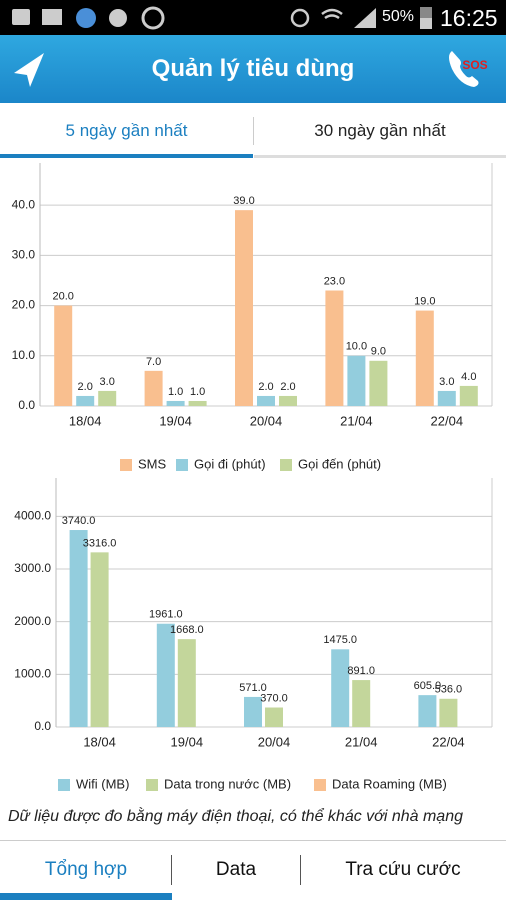 The width and height of the screenshot is (506, 900). What do you see at coordinates (227, 783) in the screenshot?
I see `legend-label: Data trong nước (MB)` at bounding box center [227, 783].